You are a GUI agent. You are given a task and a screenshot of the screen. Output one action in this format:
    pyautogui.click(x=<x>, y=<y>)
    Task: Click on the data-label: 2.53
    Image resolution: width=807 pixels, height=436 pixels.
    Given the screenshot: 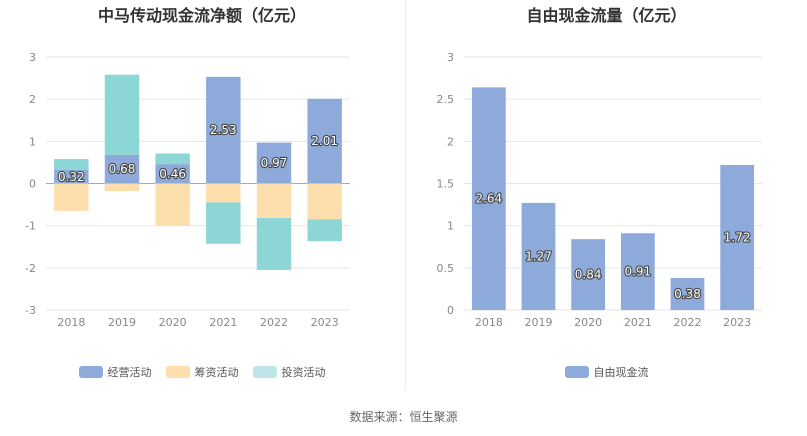 What is the action you would take?
    pyautogui.click(x=223, y=130)
    